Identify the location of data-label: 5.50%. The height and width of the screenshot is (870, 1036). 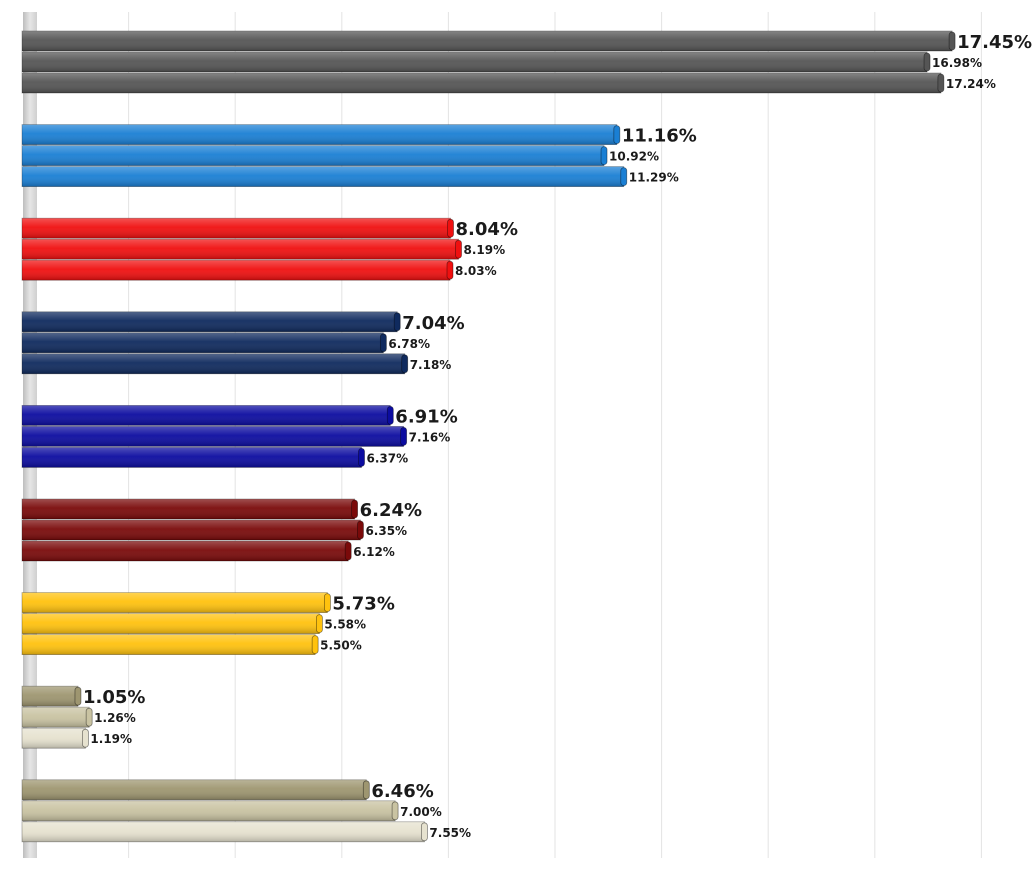
(341, 646).